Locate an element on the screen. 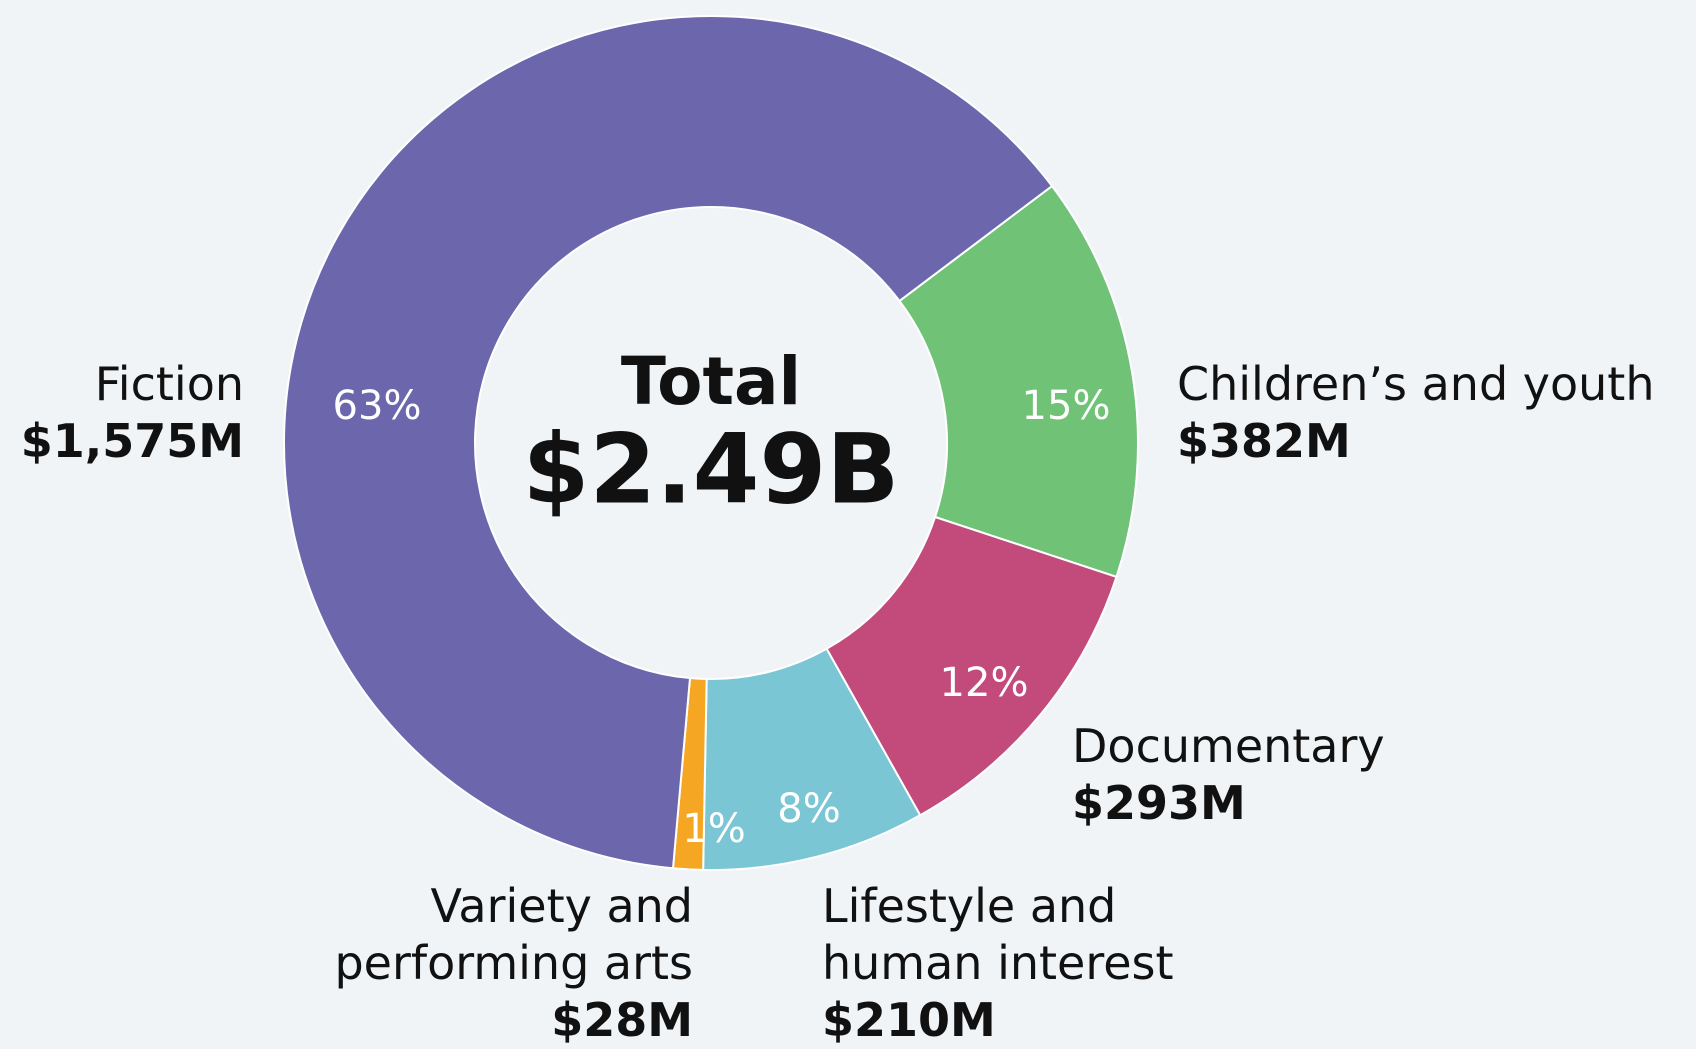 This screenshot has width=1696, height=1049. value-label: $1,575M is located at coordinates (132, 441).